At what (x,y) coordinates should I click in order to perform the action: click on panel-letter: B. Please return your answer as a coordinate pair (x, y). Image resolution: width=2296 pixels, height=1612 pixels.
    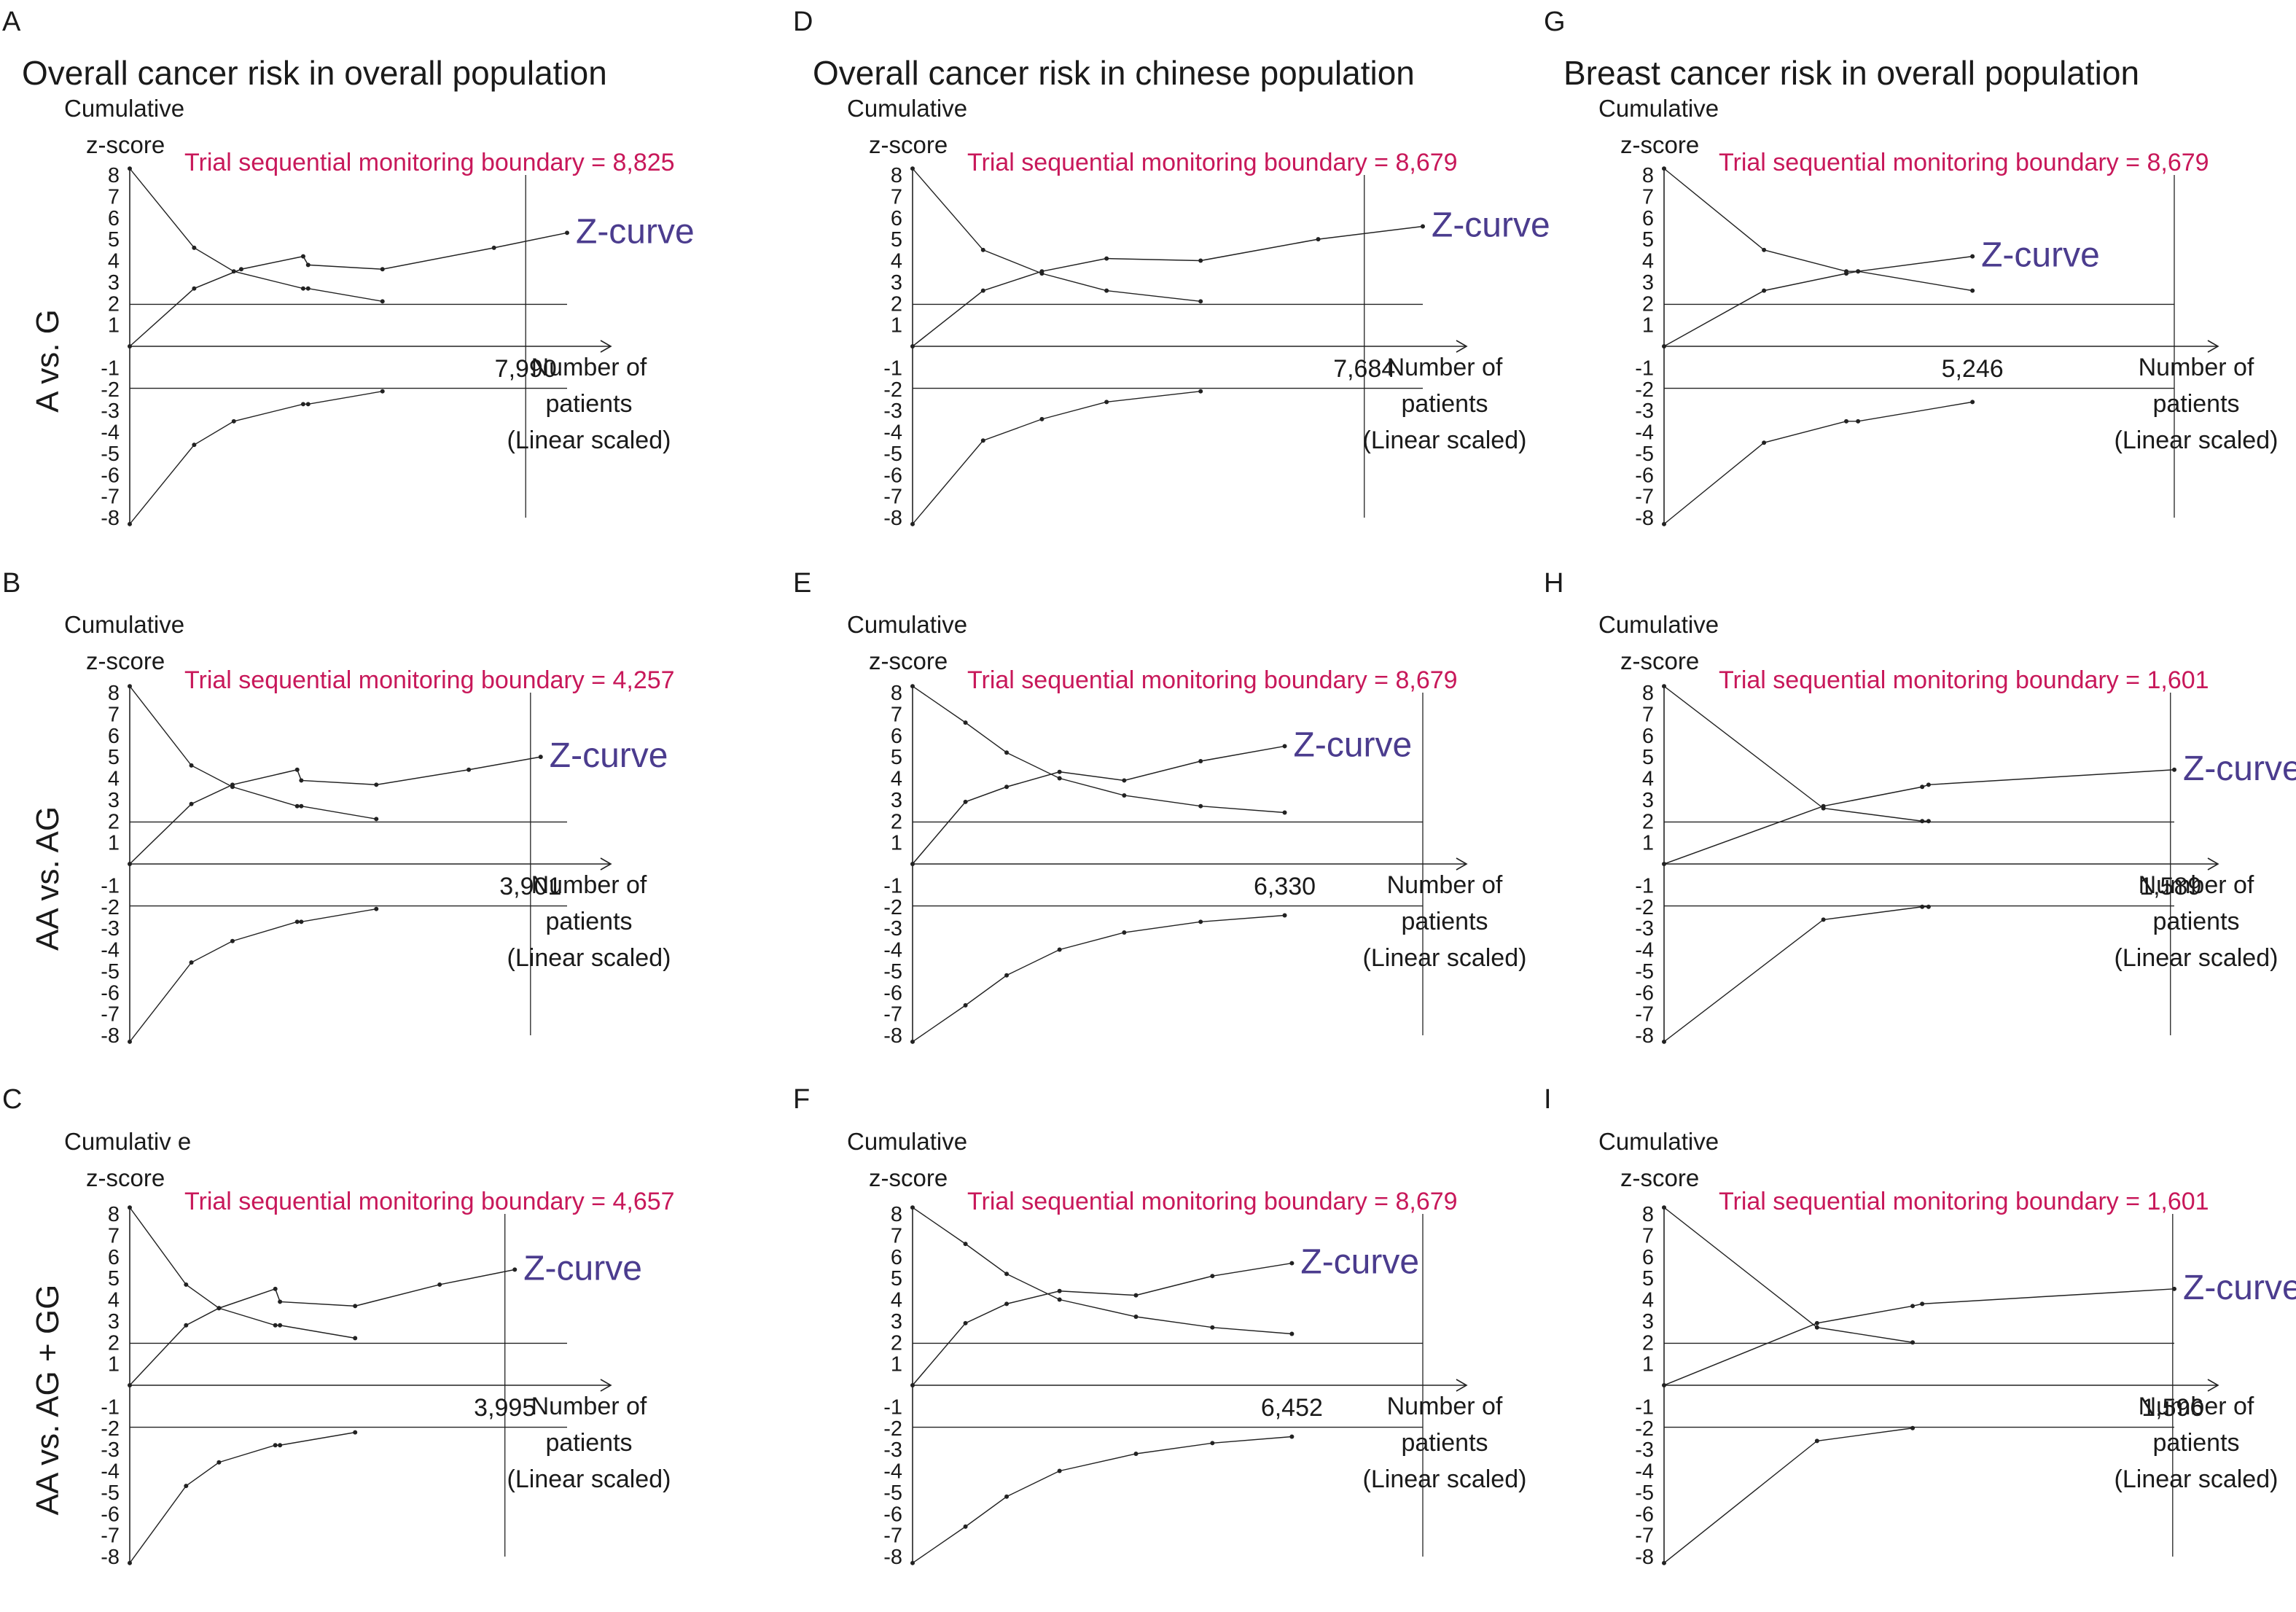
    Looking at the image, I should click on (11, 583).